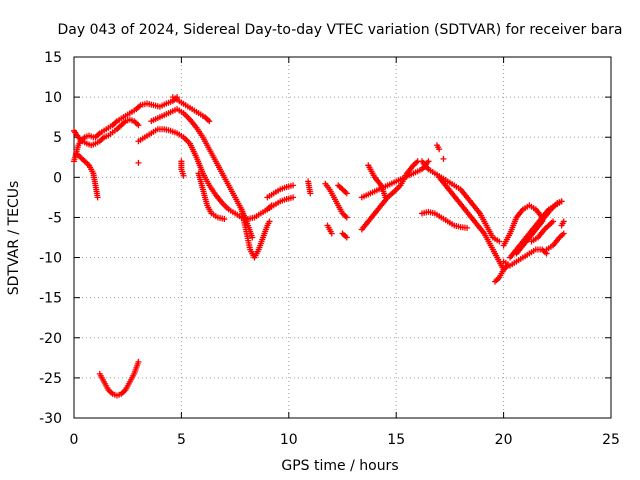 This screenshot has height=480, width=640. Describe the element at coordinates (57, 138) in the screenshot. I see `y-tick-label: 5` at that location.